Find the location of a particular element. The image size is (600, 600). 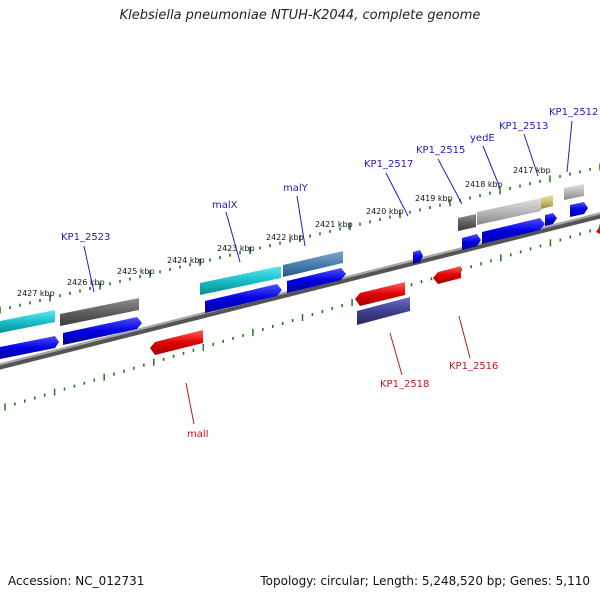

gene-label-mali: malI is located at coordinates (198, 434).